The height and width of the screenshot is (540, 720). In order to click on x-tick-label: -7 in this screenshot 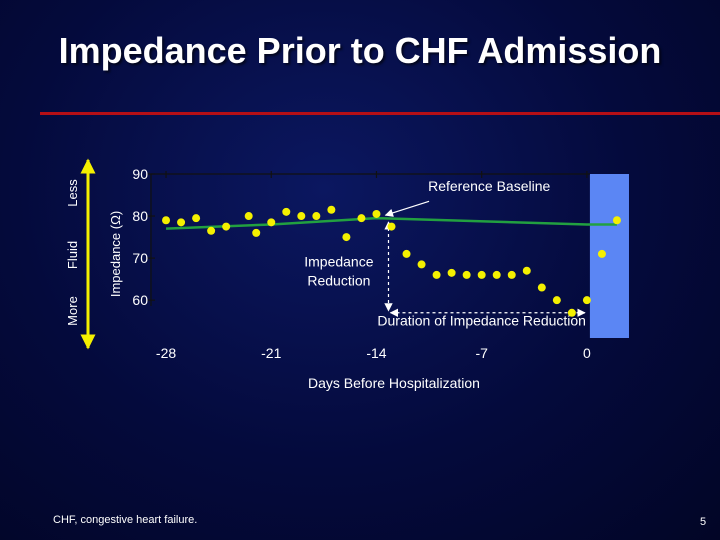, I will do `click(481, 353)`.